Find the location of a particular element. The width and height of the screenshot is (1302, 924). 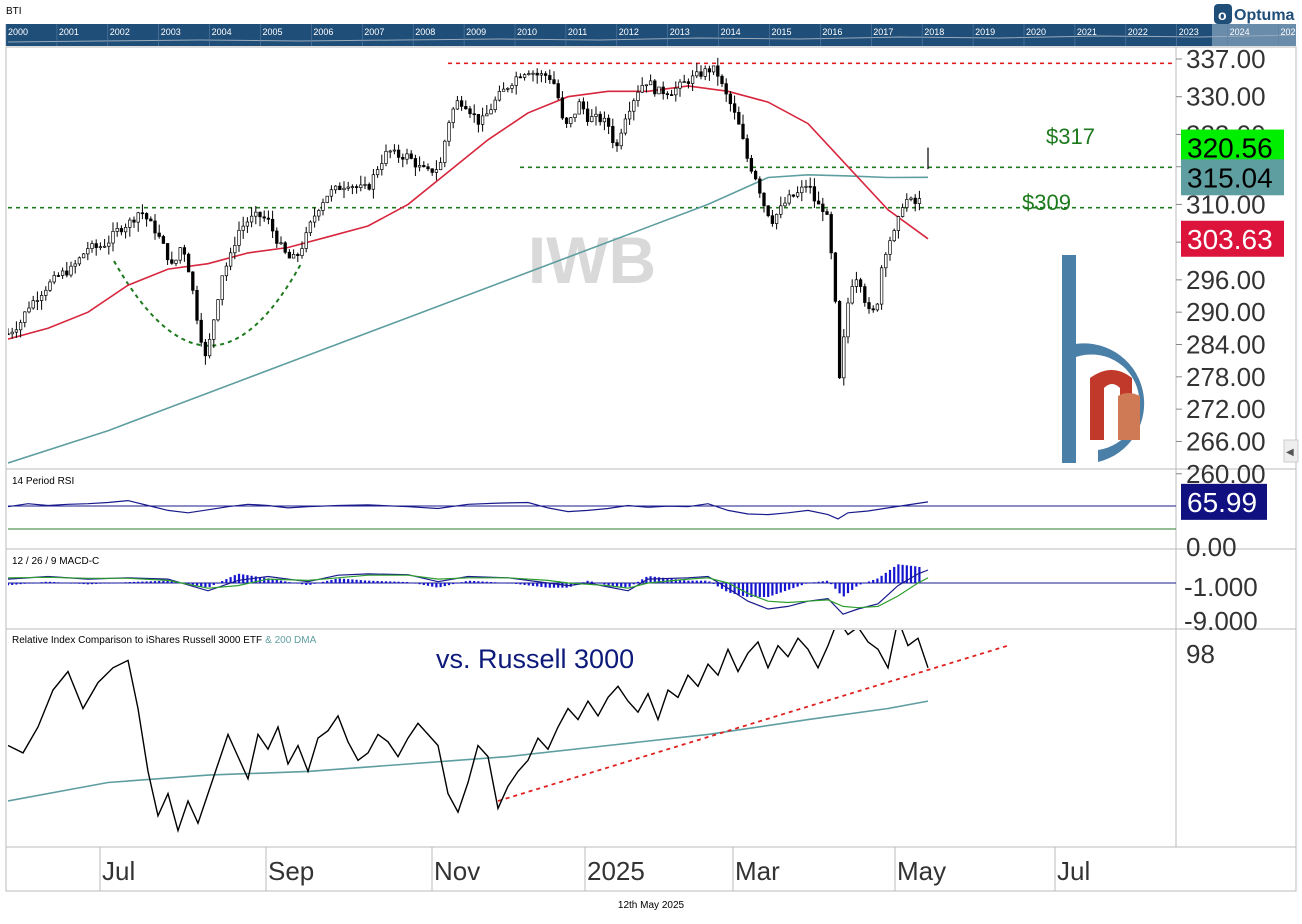

timeline-year: 2004 is located at coordinates (222, 32).